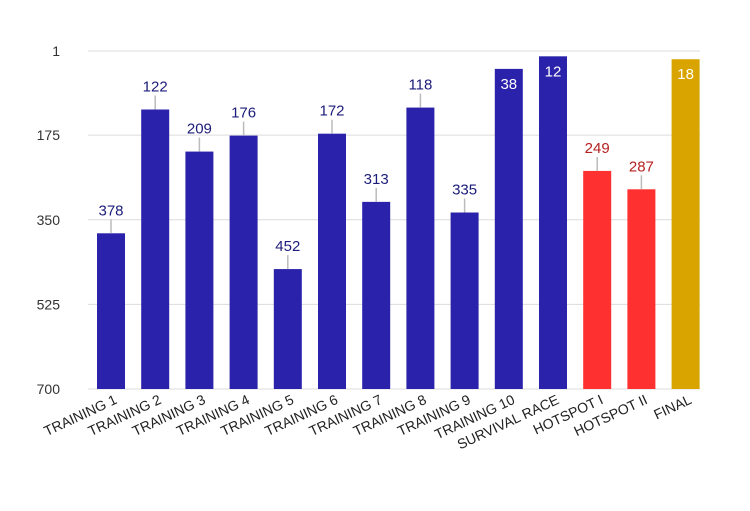 The width and height of the screenshot is (750, 511). I want to click on data-label: 313, so click(376, 179).